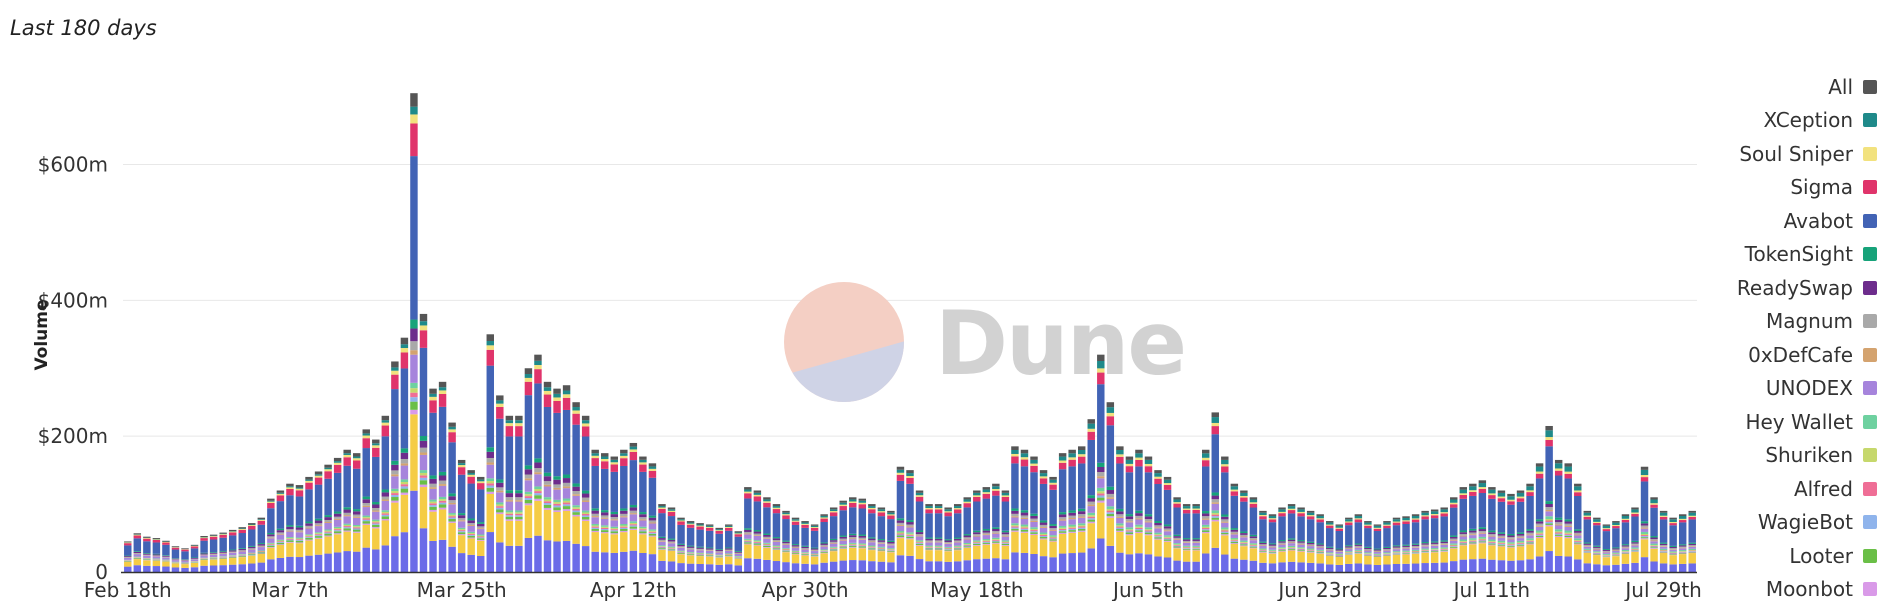 This screenshot has width=1891, height=606. What do you see at coordinates (1727, 154) in the screenshot?
I see `legend-item-2: Soul Sniper` at bounding box center [1727, 154].